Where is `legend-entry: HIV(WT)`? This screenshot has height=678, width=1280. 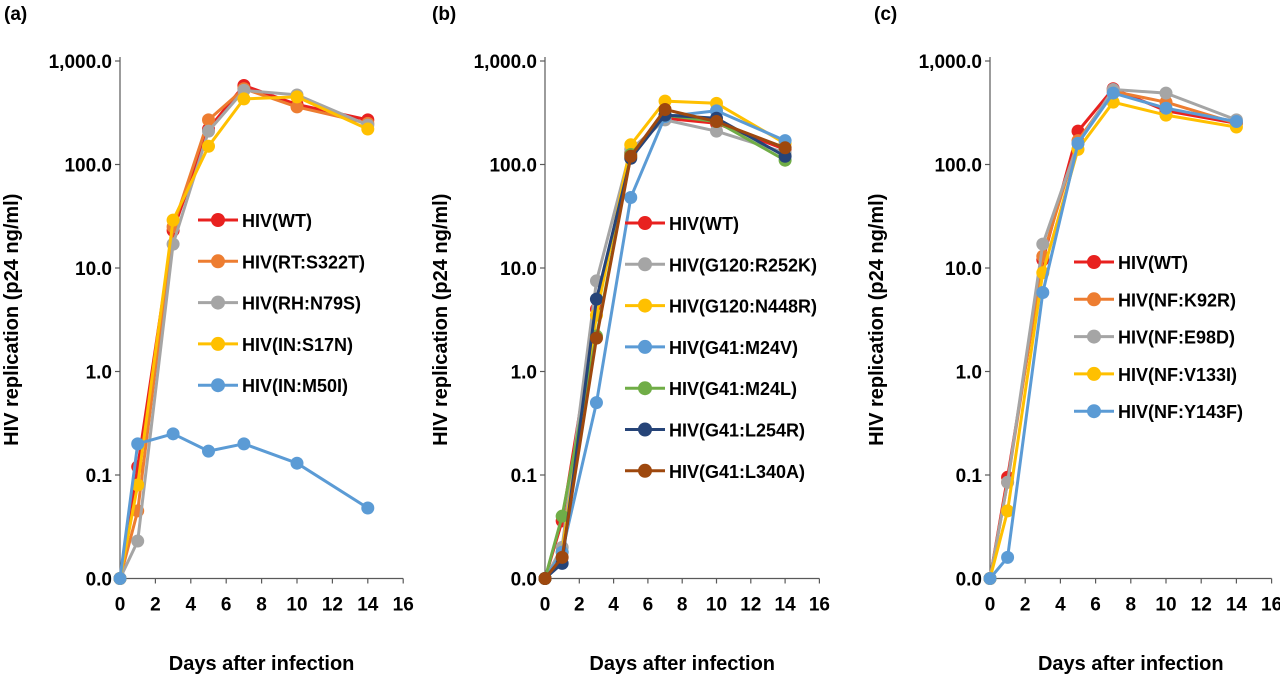 legend-entry: HIV(WT) is located at coordinates (682, 224).